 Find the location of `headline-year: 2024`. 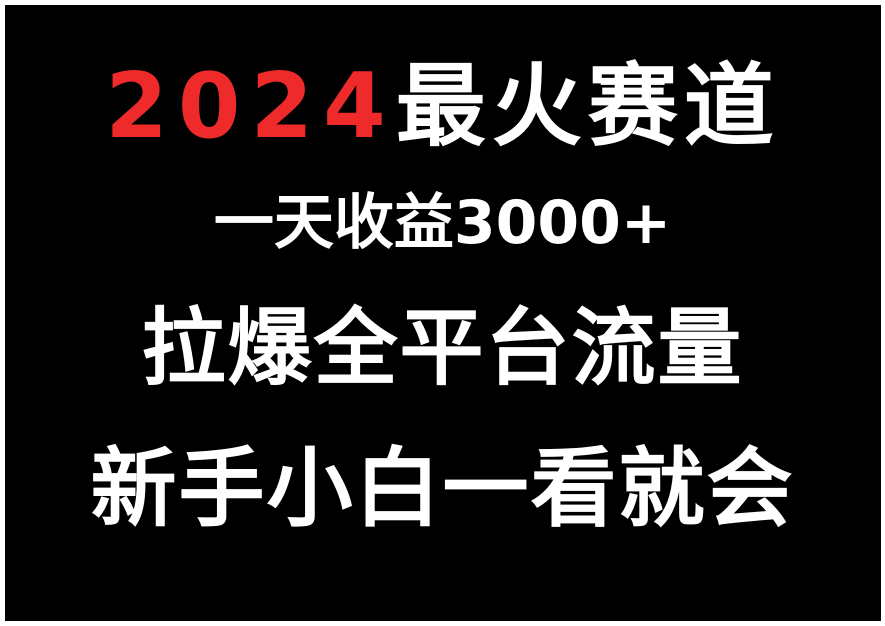

headline-year: 2024 is located at coordinates (250, 106).